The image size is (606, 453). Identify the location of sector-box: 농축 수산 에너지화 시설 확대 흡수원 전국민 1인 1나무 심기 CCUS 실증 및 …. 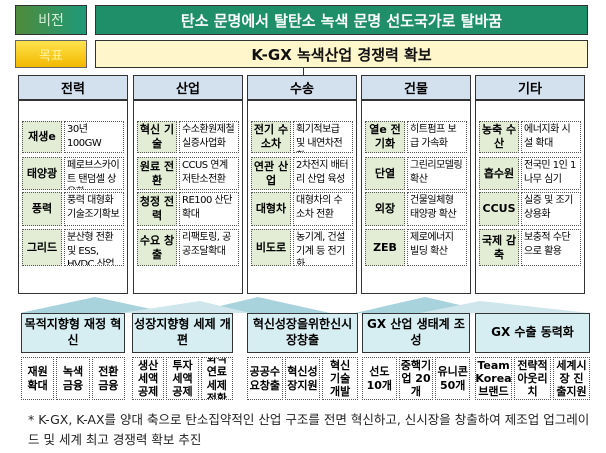
(530, 197).